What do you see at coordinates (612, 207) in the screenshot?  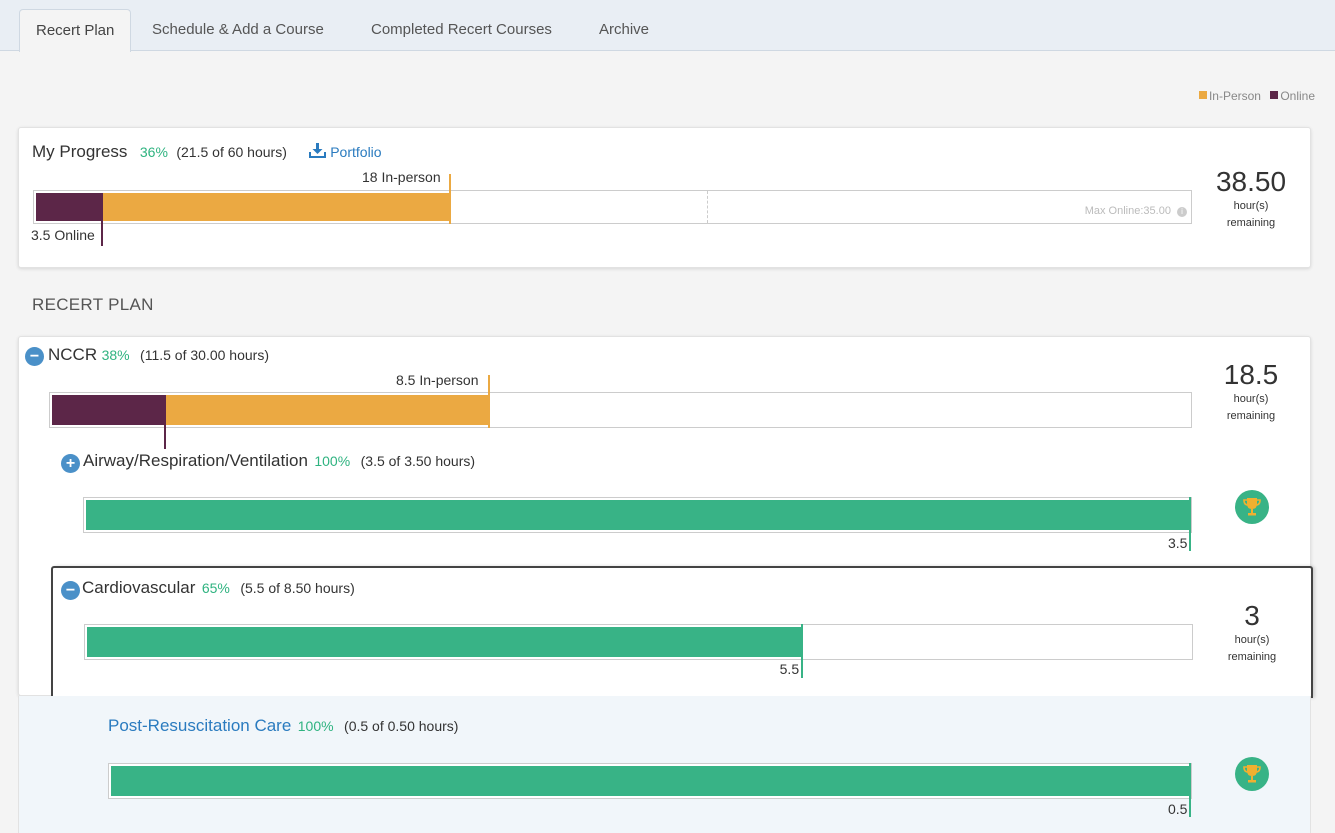 I see `progress-bar: Max Online:35.00 i` at bounding box center [612, 207].